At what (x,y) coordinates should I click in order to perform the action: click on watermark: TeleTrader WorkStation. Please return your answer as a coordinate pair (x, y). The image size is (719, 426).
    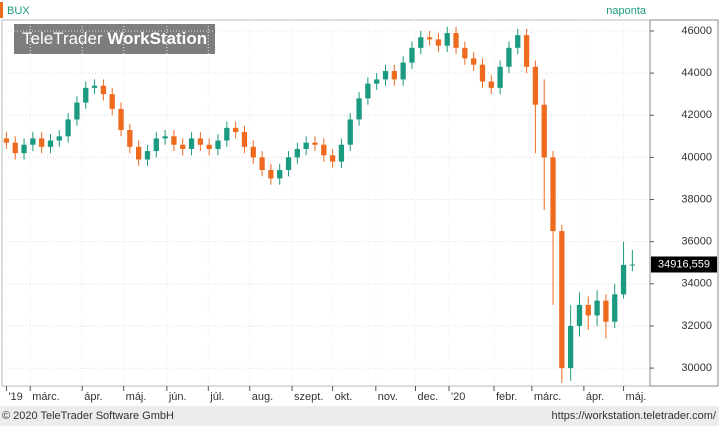
    Looking at the image, I should click on (114, 38).